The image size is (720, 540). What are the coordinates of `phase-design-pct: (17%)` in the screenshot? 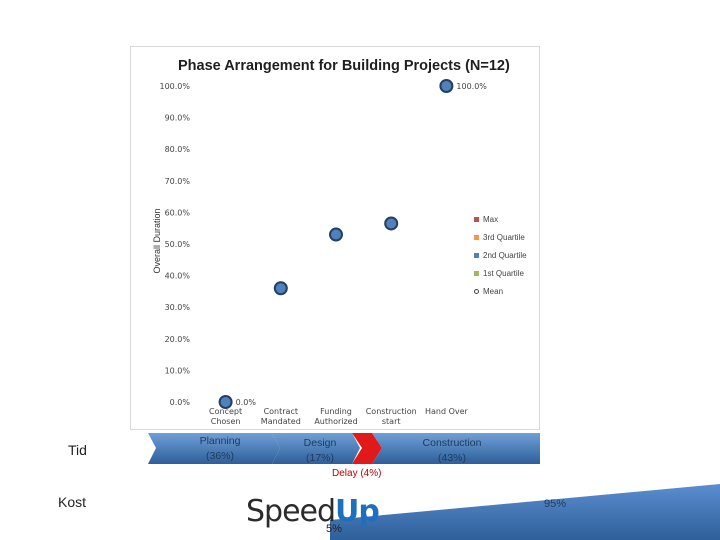 It's located at (319, 458).